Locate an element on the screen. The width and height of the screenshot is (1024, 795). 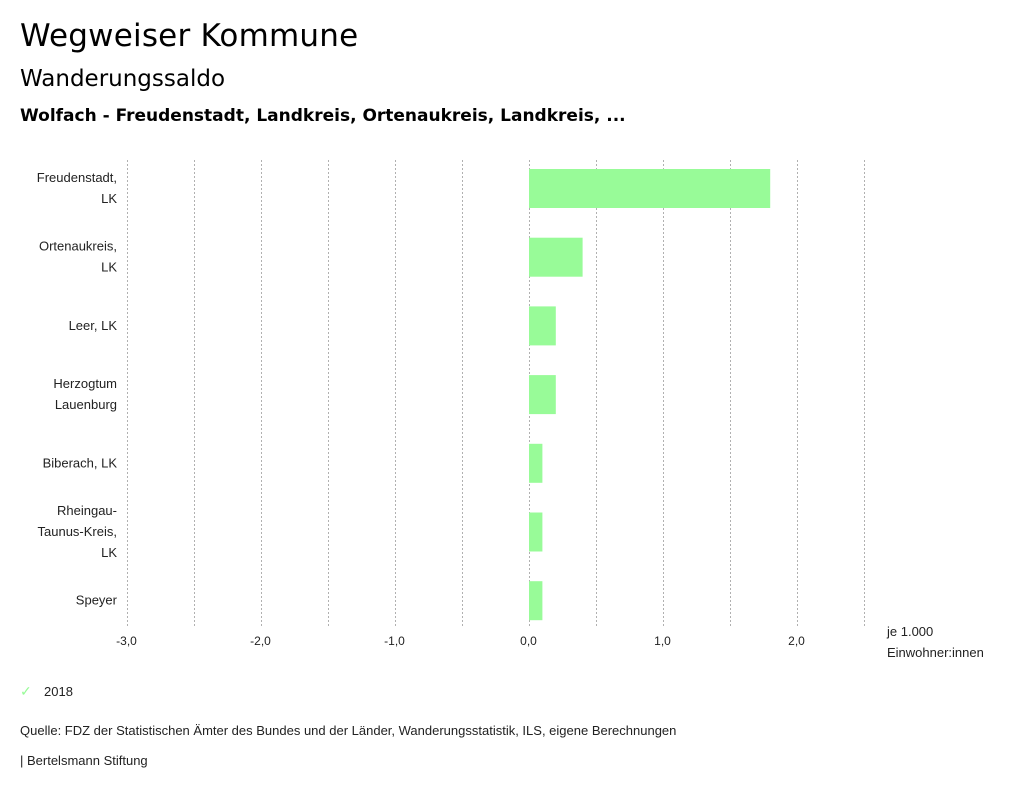
chart-subtitle: Wanderungssaldo is located at coordinates (123, 79).